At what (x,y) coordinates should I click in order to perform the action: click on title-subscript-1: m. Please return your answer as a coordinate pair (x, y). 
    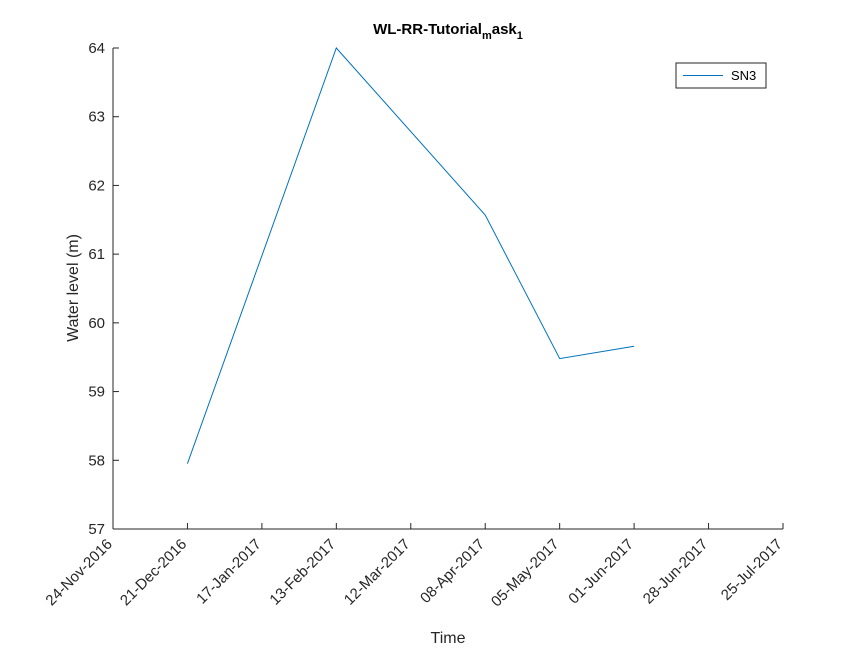
    Looking at the image, I should click on (487, 36).